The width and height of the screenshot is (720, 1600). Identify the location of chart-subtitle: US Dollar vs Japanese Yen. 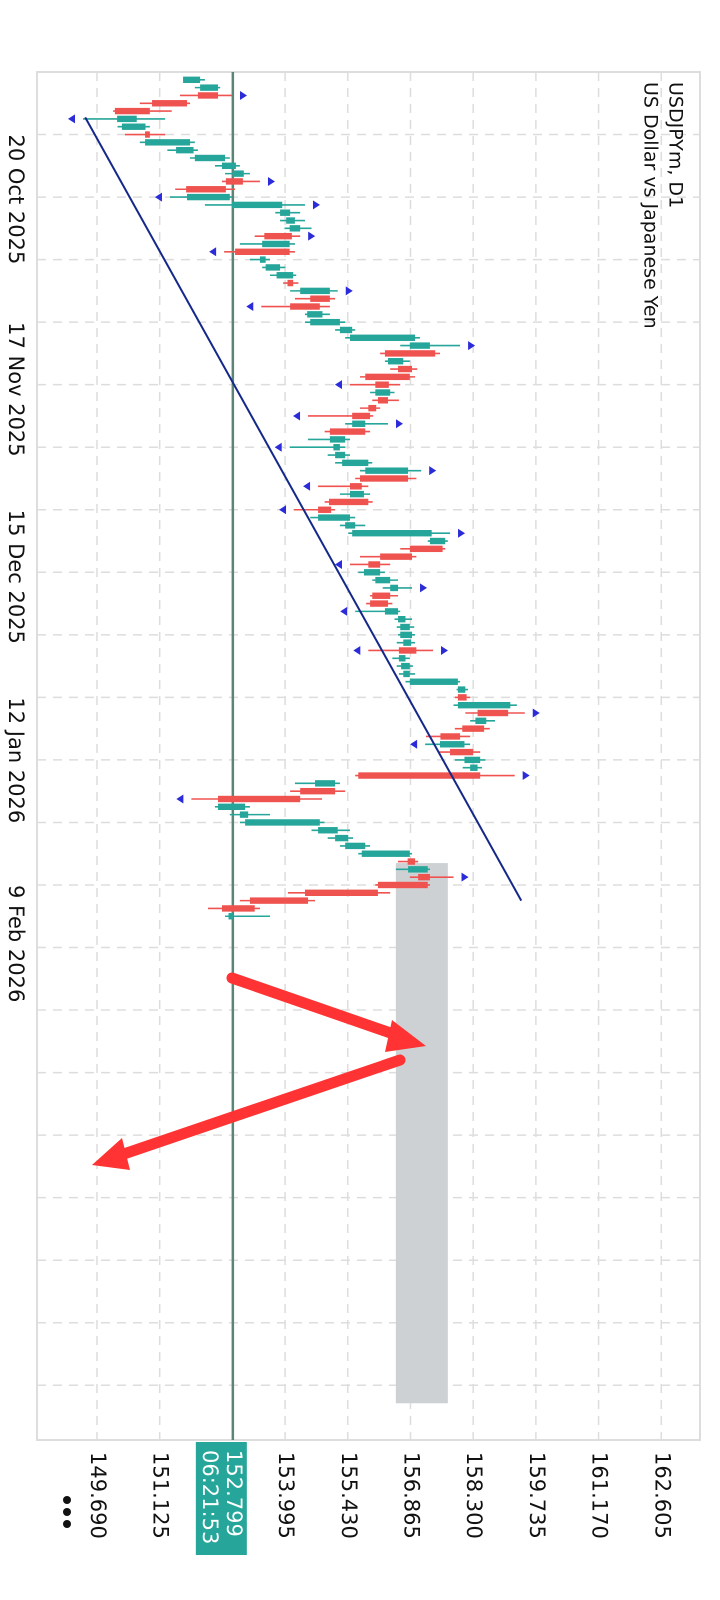
(651, 205).